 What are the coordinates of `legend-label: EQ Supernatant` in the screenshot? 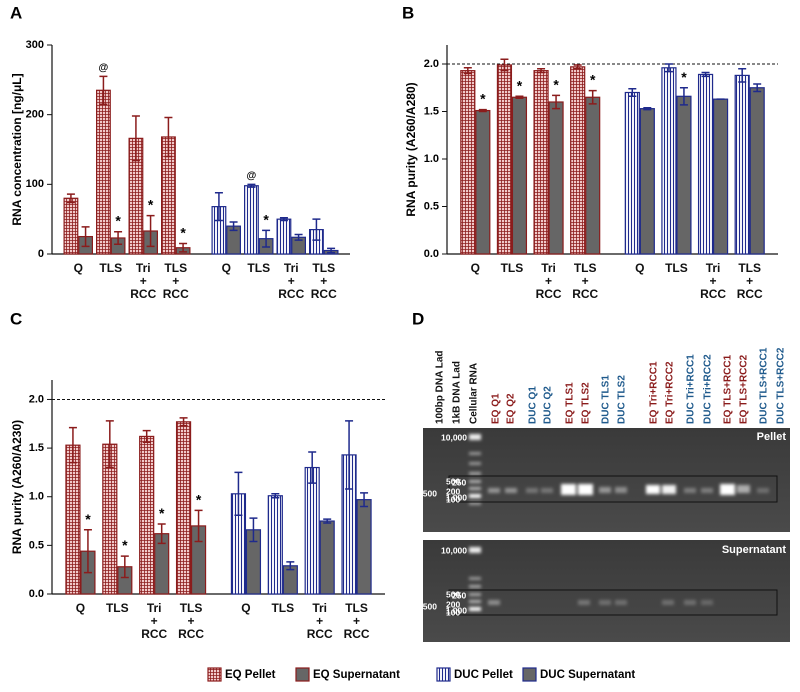 It's located at (356, 675).